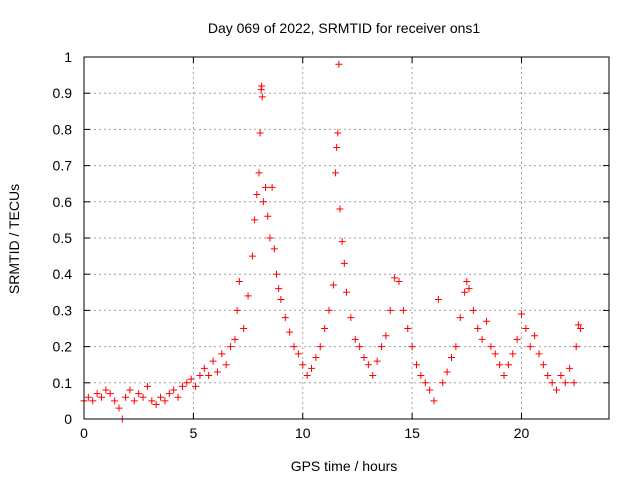  Describe the element at coordinates (344, 466) in the screenshot. I see `x-axis-label: GPS time / hours` at that location.